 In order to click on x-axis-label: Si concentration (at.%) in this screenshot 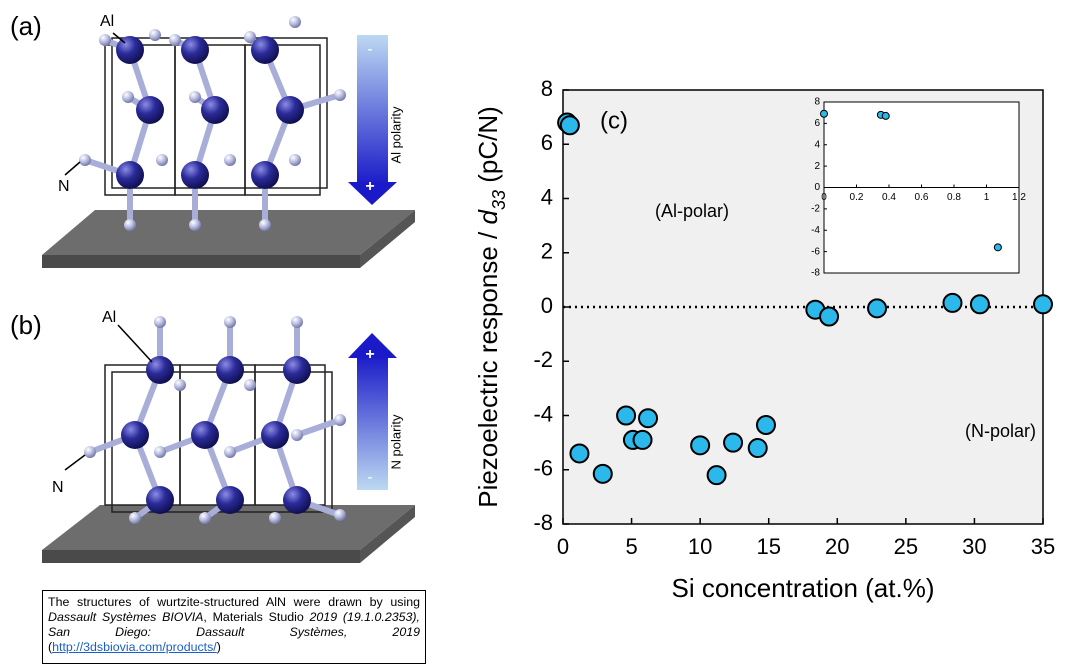, I will do `click(802, 588)`.